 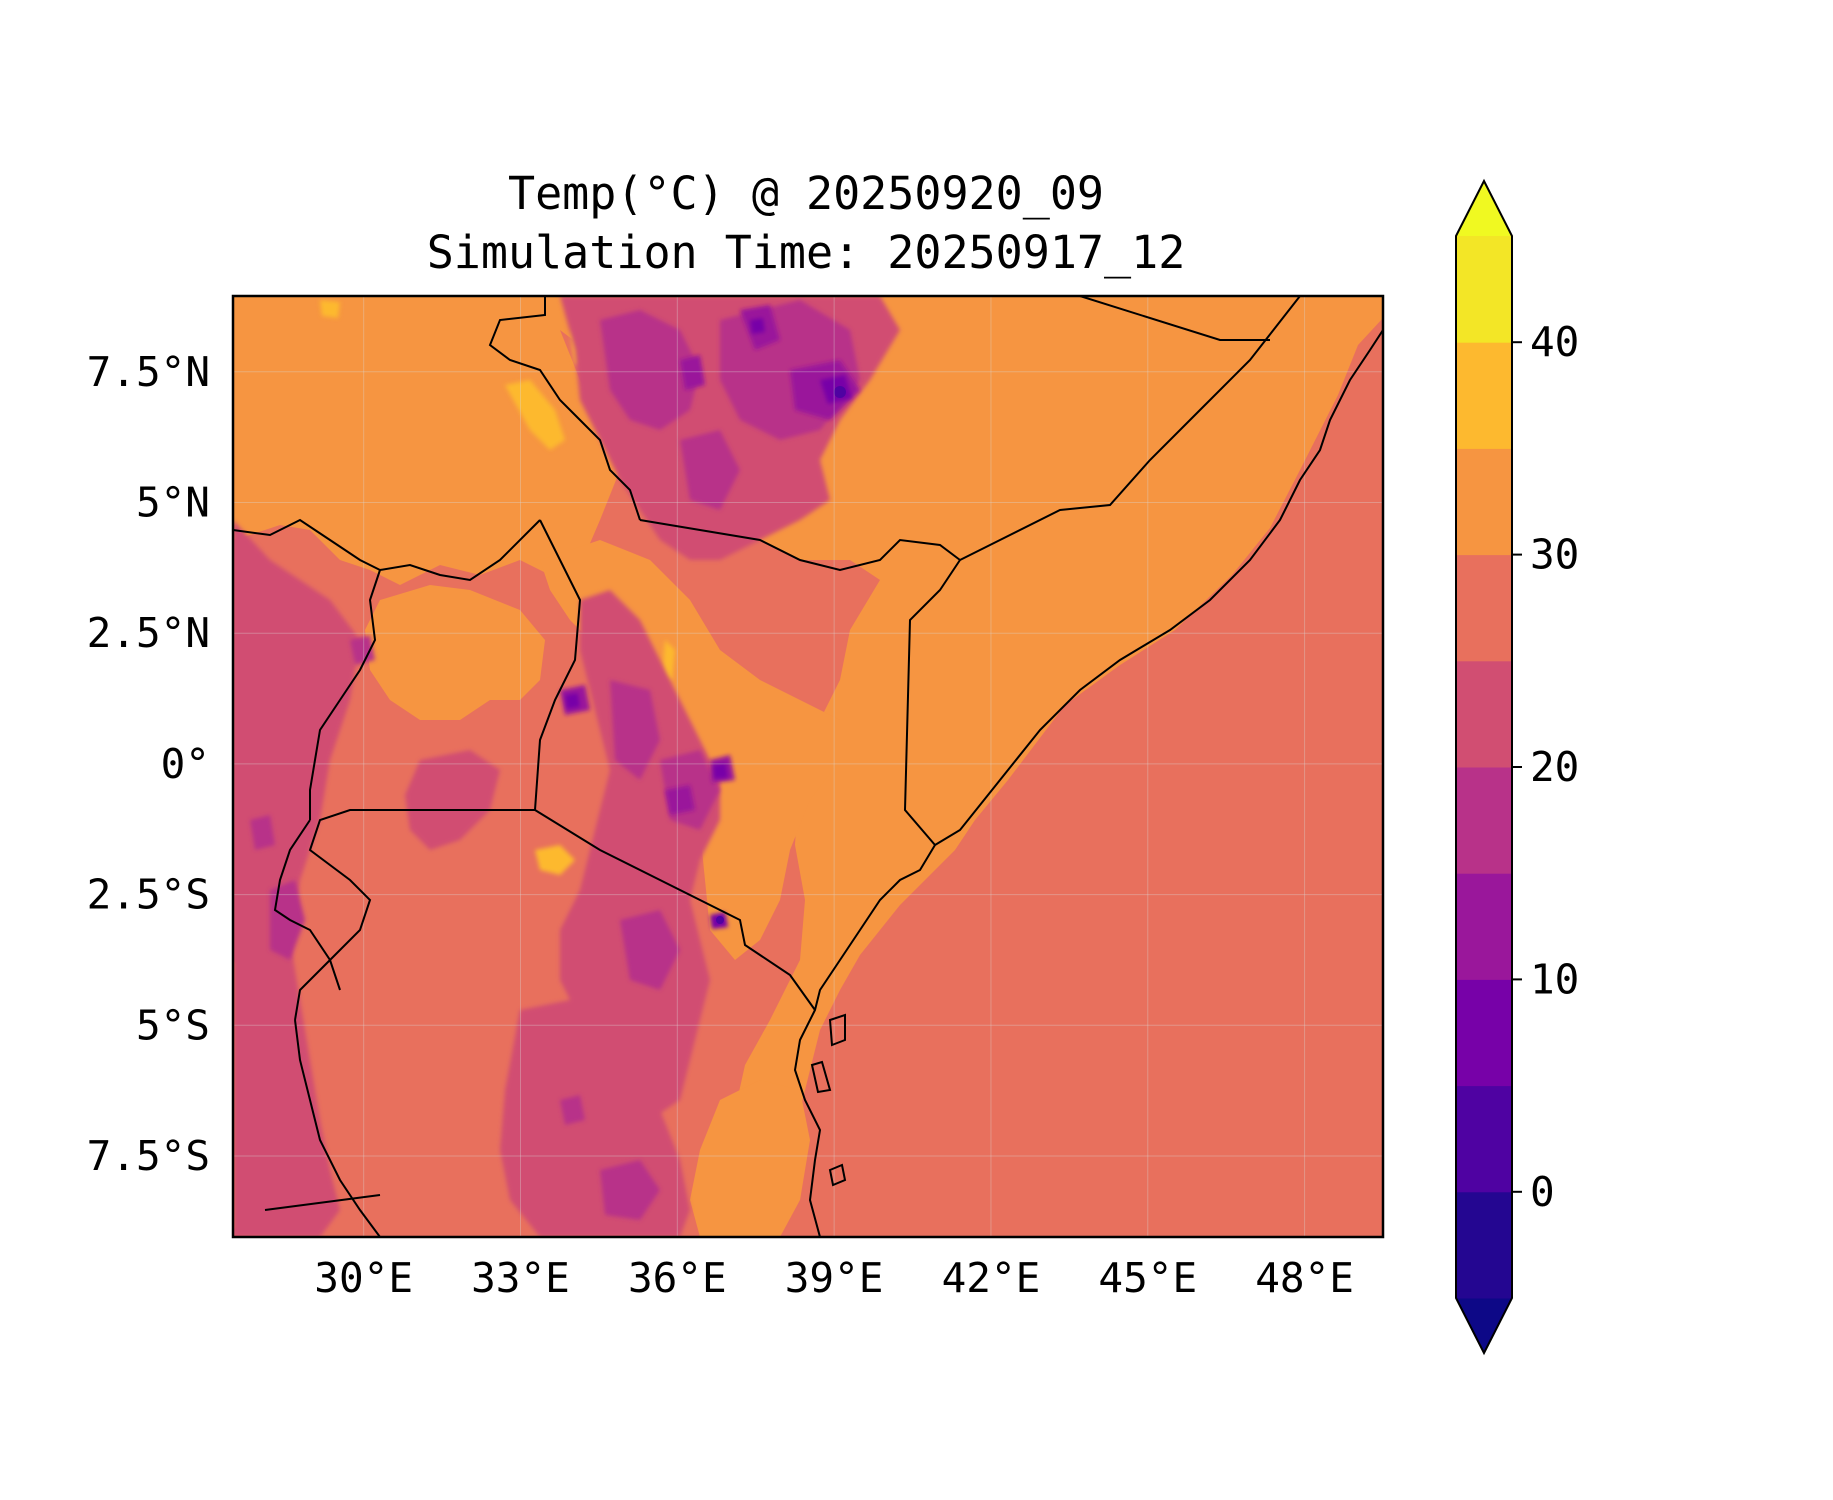 I want to click on colorbar, so click(x=1484, y=767).